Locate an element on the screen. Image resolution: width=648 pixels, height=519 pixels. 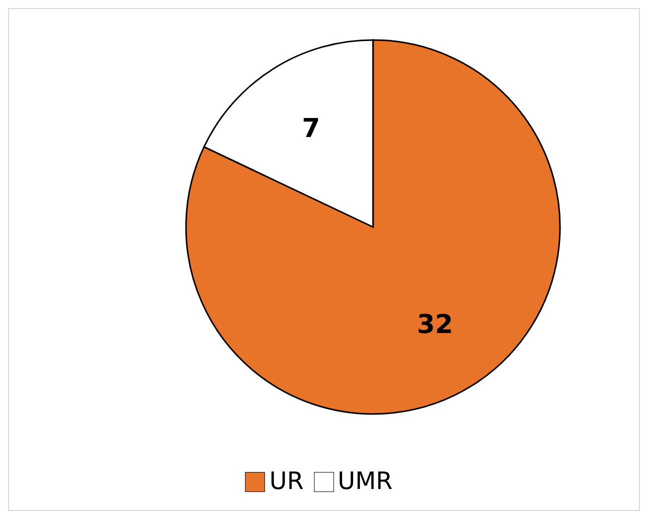
legend-label: UR is located at coordinates (286, 481).